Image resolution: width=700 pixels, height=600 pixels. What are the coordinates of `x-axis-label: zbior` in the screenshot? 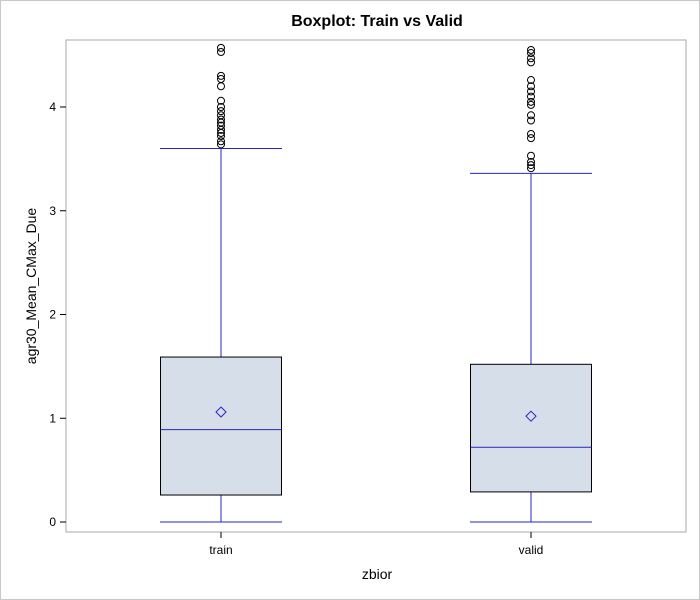 It's located at (377, 574).